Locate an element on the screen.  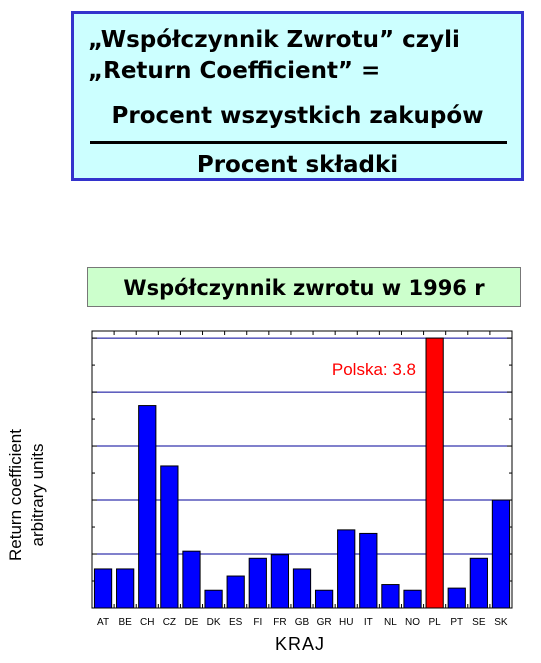
bar-no is located at coordinates (412, 599).